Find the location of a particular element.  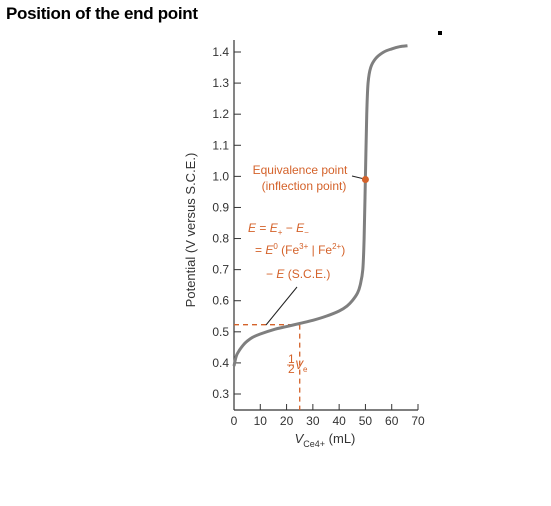

equation-pointer-line is located at coordinates (281, 306).